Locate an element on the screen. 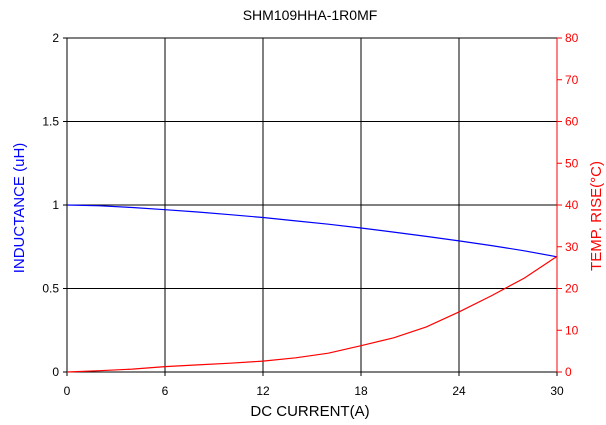 Image resolution: width=606 pixels, height=425 pixels. y2-tick-label: 0 is located at coordinates (568, 372).